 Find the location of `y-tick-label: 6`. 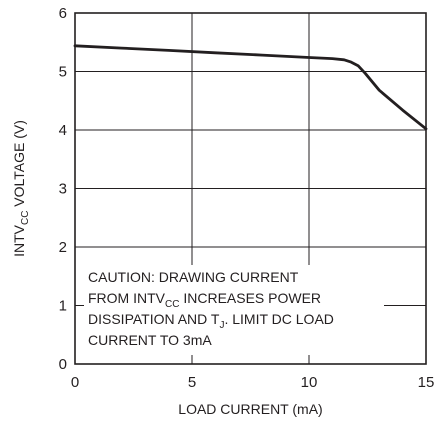

y-tick-label: 6 is located at coordinates (63, 13).